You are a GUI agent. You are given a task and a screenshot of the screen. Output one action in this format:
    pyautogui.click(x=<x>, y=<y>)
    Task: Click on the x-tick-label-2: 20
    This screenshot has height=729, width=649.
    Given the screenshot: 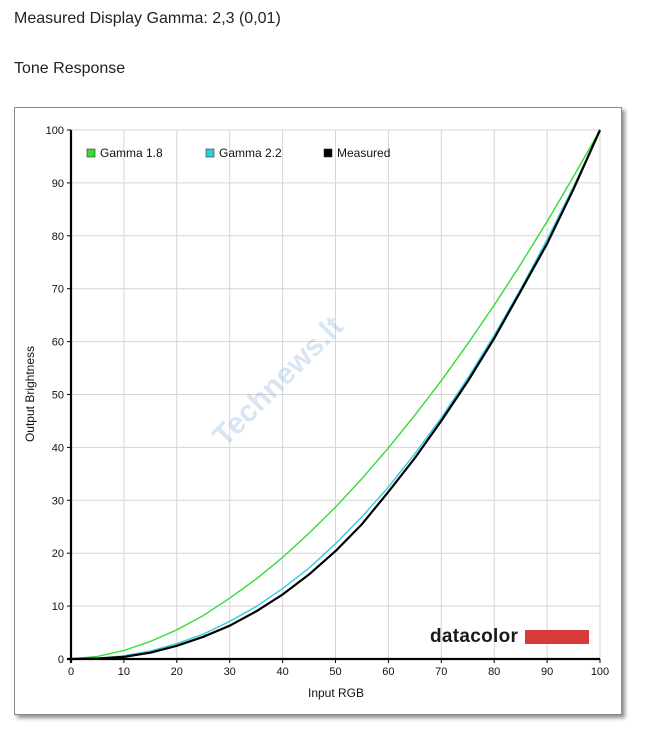 What is the action you would take?
    pyautogui.click(x=177, y=672)
    